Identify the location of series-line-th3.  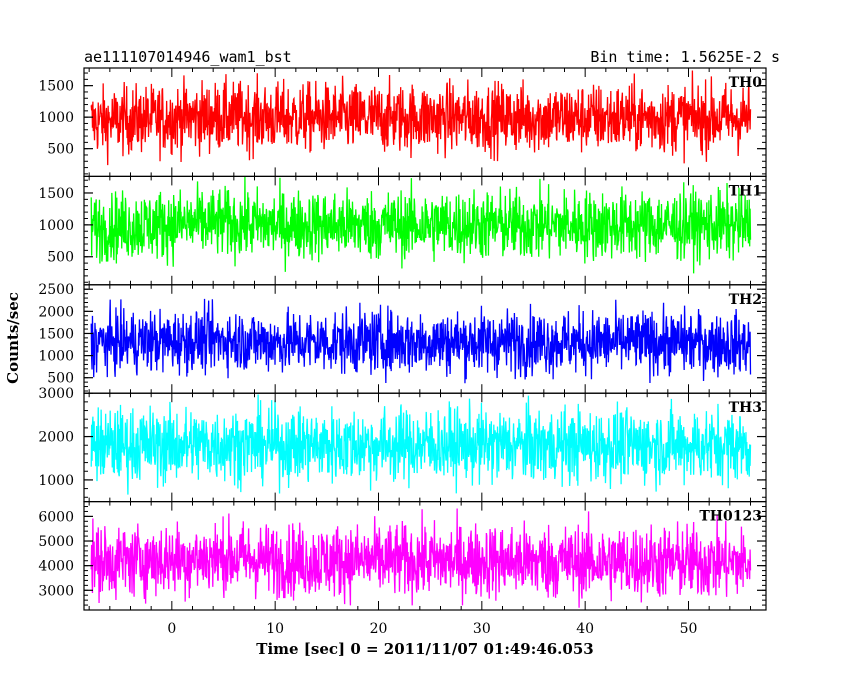
(421, 444).